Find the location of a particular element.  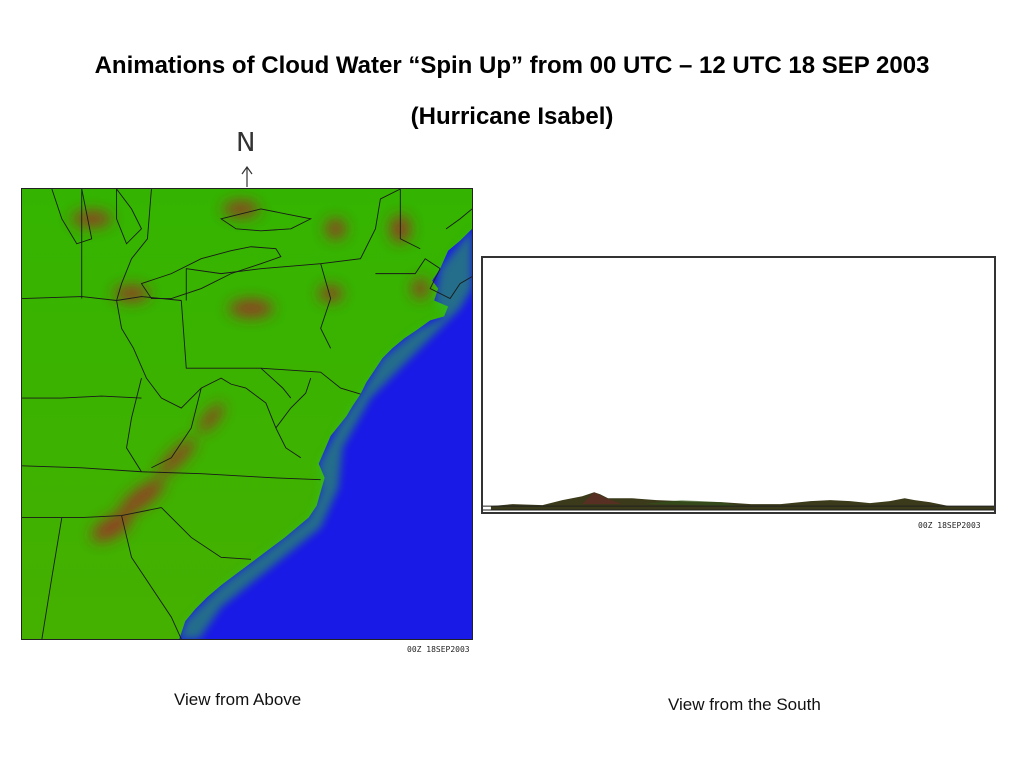

north-arrow-icon is located at coordinates (247, 176).